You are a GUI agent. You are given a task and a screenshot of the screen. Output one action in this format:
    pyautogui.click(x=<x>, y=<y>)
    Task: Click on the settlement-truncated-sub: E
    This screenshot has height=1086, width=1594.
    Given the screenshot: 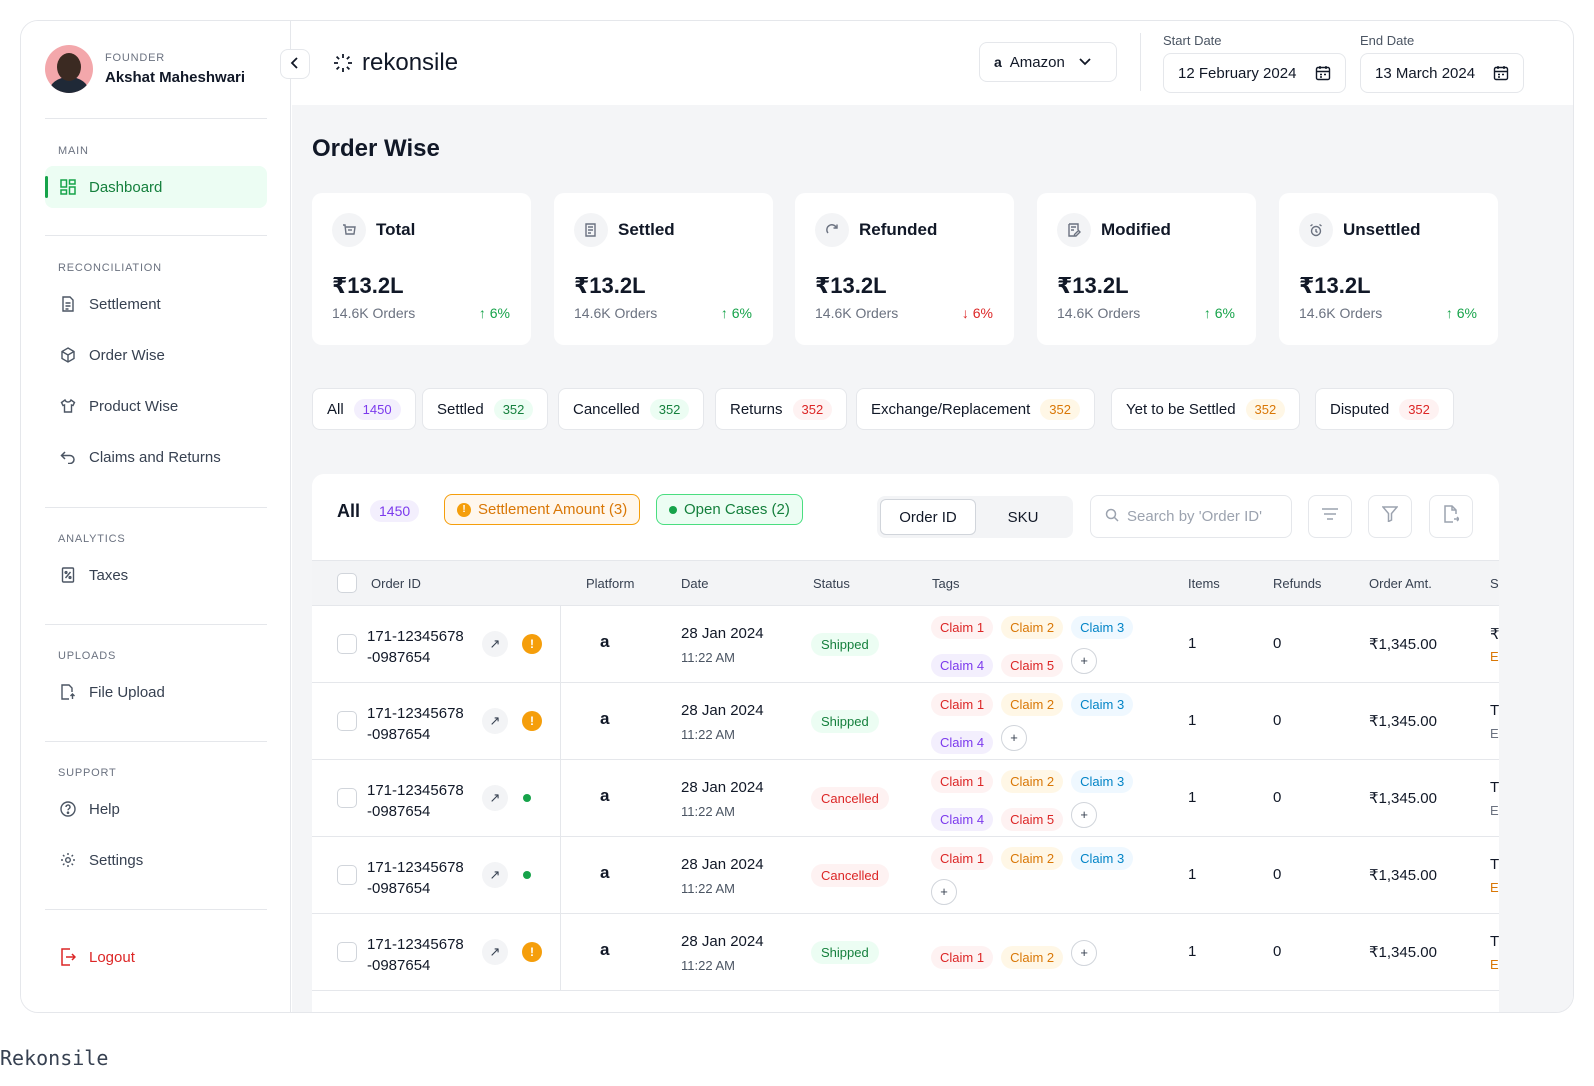 What is the action you would take?
    pyautogui.click(x=1494, y=887)
    